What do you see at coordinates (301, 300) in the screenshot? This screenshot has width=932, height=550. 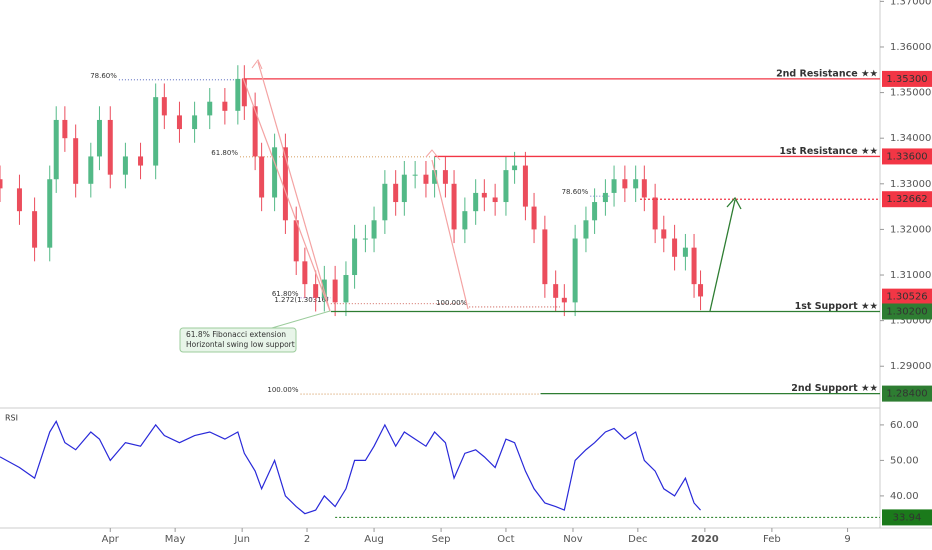 I see `fib-label: 1.272(1.30316)` at bounding box center [301, 300].